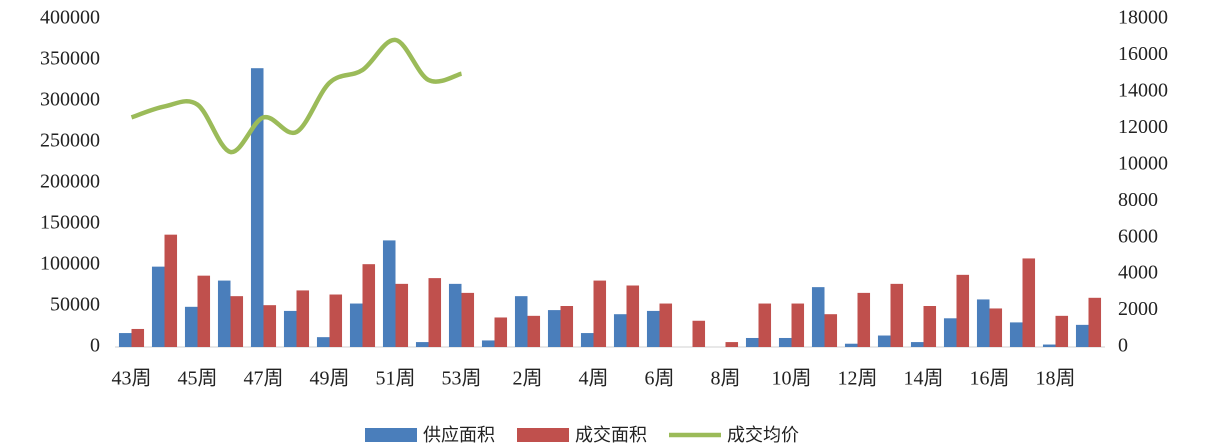 The width and height of the screenshot is (1205, 448). I want to click on y-tick-label: 100000, so click(70, 264).